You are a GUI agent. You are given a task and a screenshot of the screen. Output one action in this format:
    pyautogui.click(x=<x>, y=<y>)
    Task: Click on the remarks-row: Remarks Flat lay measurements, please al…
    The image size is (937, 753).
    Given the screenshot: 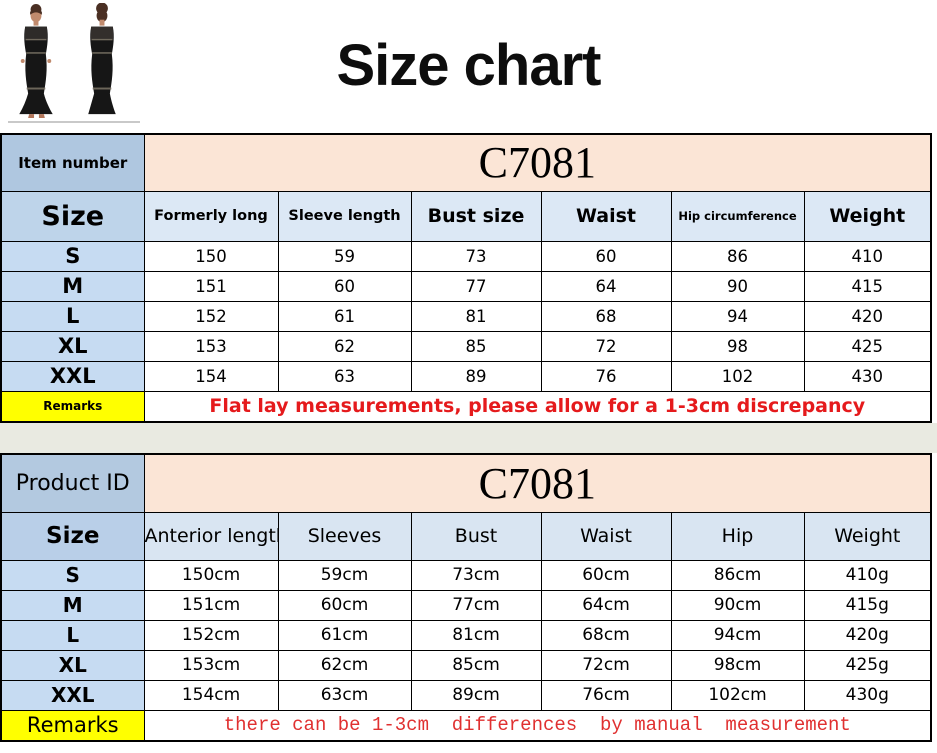 What is the action you would take?
    pyautogui.click(x=466, y=406)
    